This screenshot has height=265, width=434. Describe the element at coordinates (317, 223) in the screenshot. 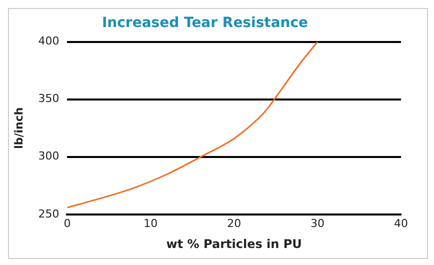

I see `x-tick-label: 30` at that location.